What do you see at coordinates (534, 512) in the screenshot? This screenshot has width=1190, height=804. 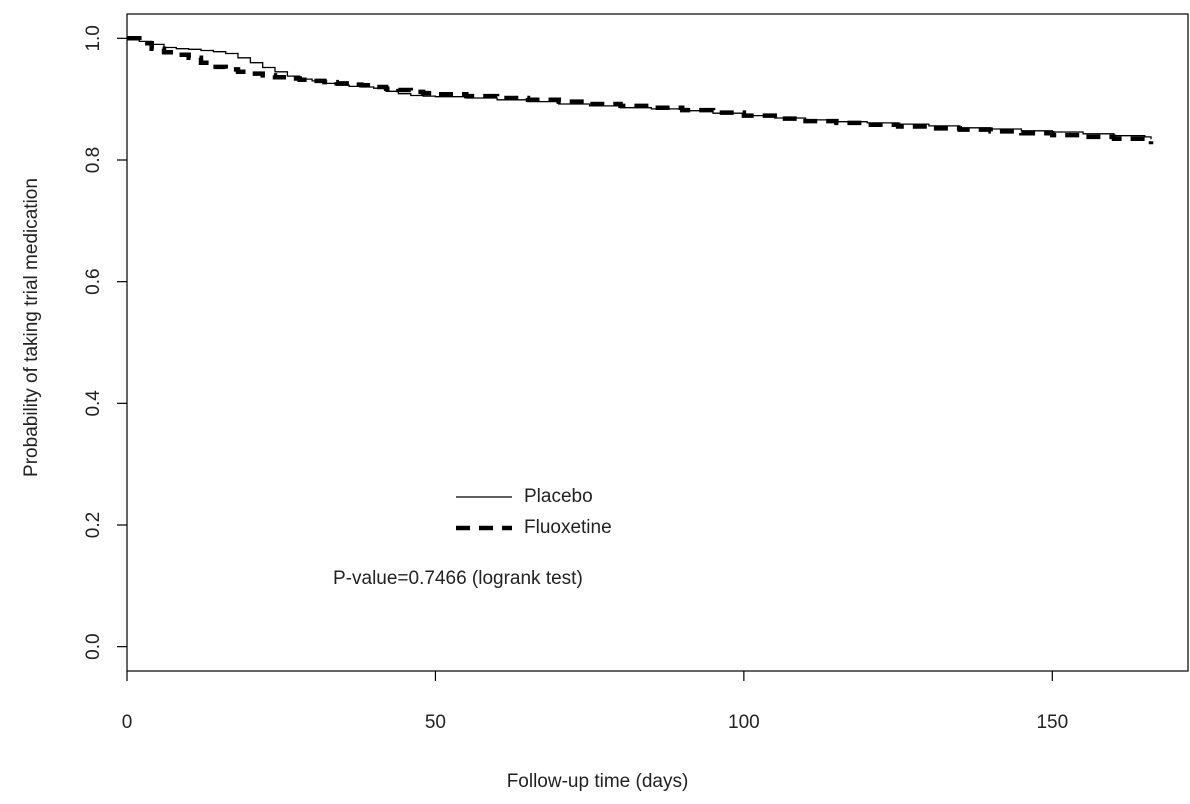 I see `legend: Placebo Fluoxetine` at bounding box center [534, 512].